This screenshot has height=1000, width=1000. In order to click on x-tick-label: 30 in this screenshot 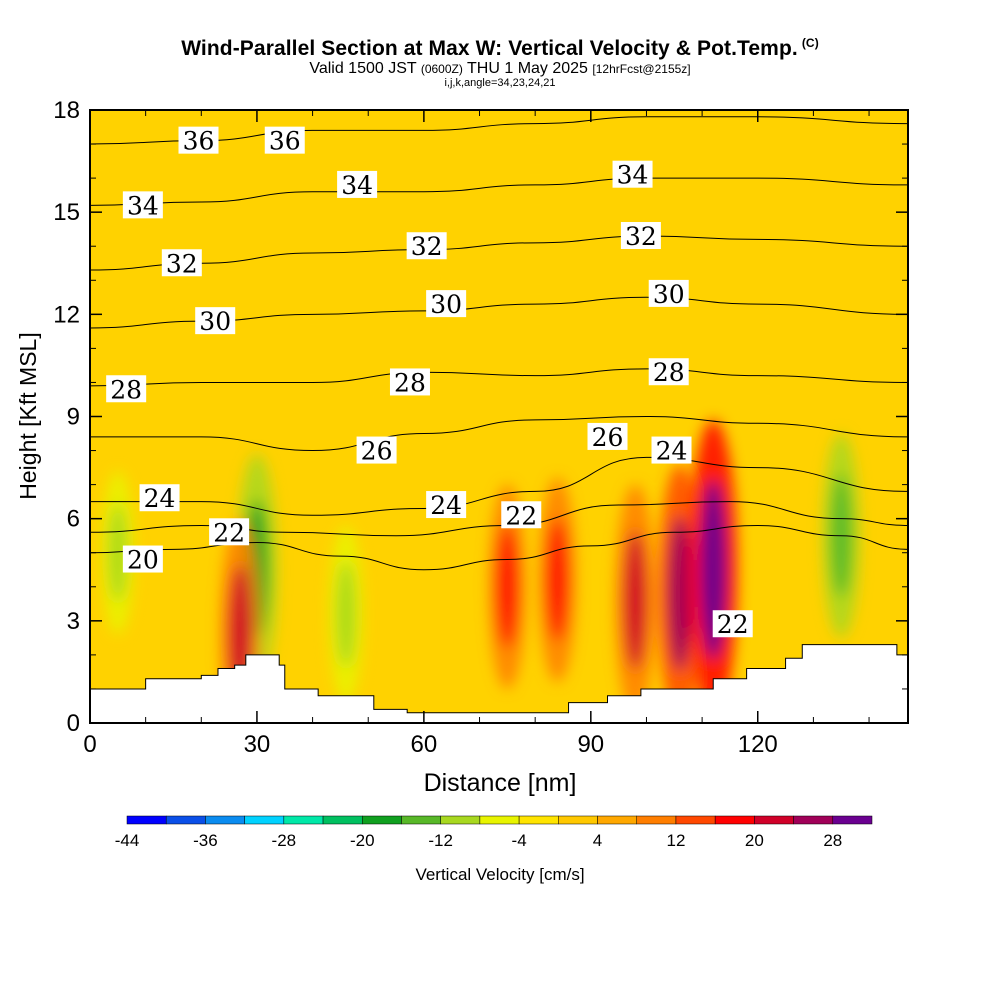, I will do `click(257, 744)`.